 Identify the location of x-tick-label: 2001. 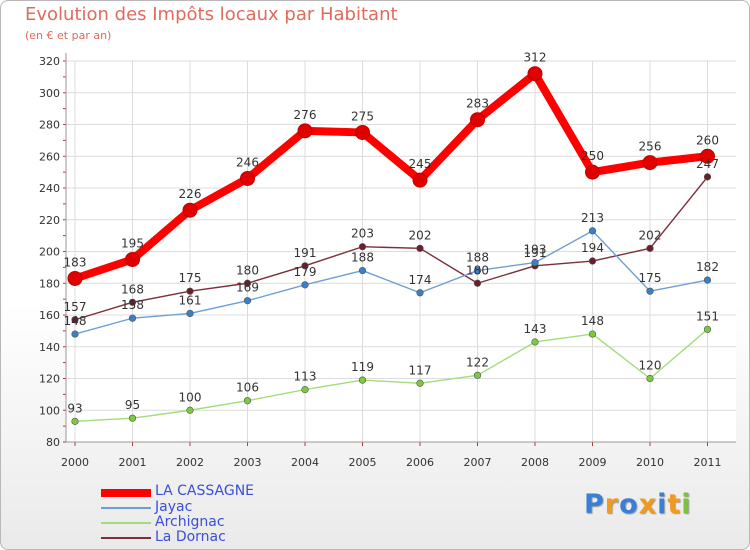
(133, 462).